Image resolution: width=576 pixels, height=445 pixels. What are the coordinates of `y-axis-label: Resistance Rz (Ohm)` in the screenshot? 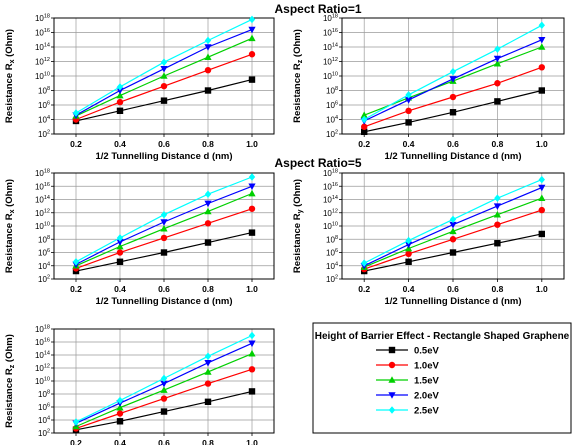 It's located at (10, 381).